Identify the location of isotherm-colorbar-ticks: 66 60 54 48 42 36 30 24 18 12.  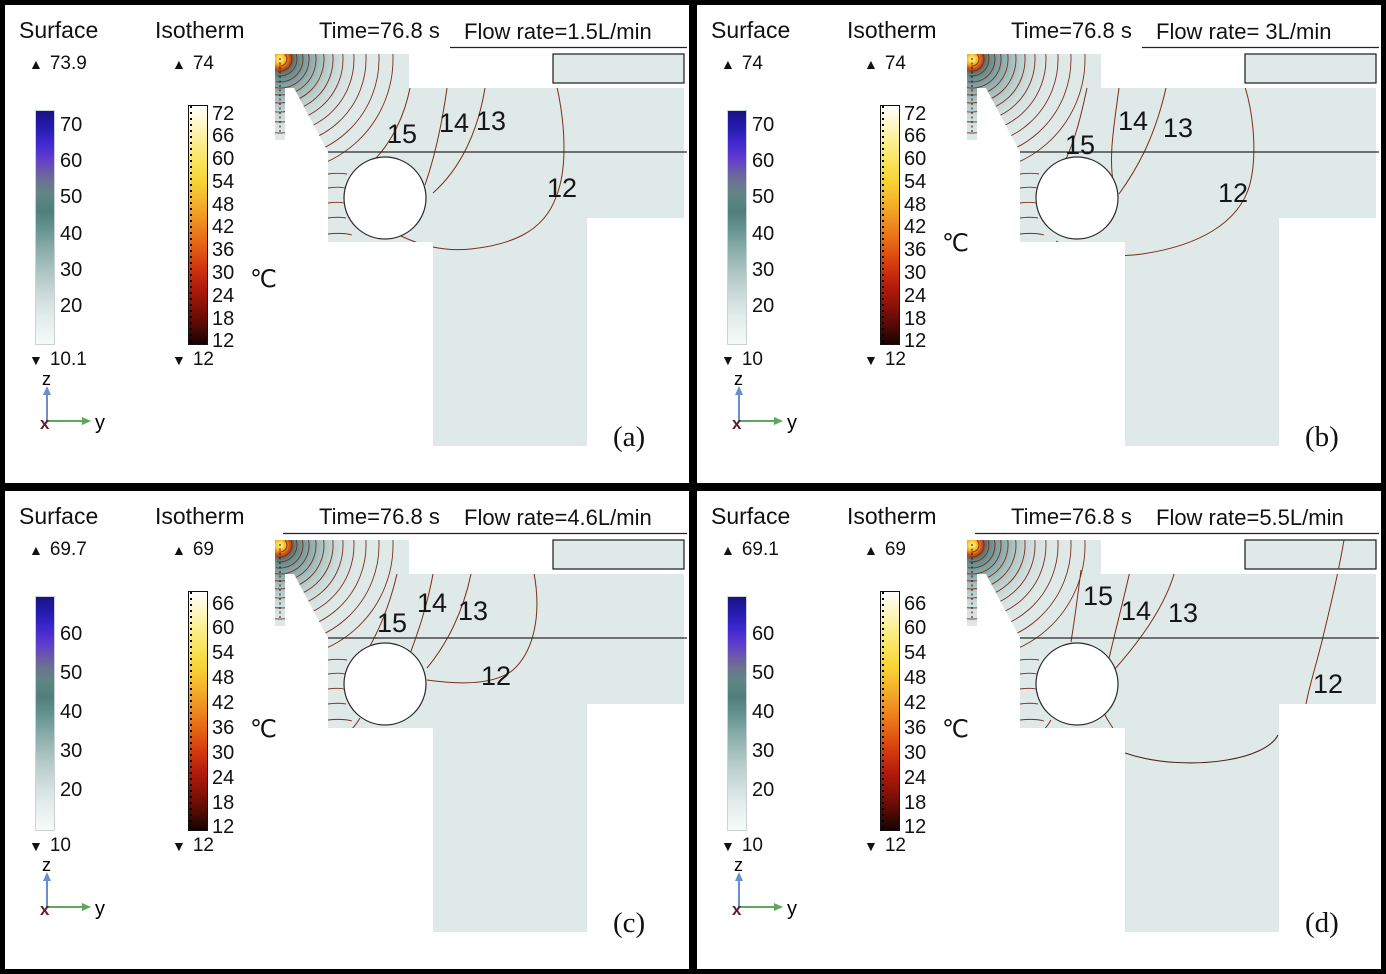
(915, 715).